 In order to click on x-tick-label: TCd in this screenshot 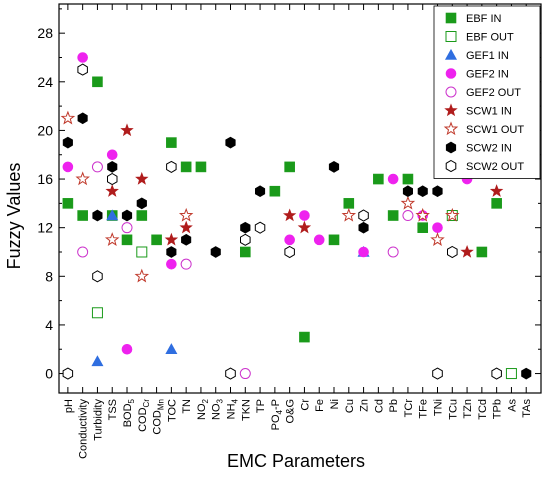, I will do `click(483, 409)`.